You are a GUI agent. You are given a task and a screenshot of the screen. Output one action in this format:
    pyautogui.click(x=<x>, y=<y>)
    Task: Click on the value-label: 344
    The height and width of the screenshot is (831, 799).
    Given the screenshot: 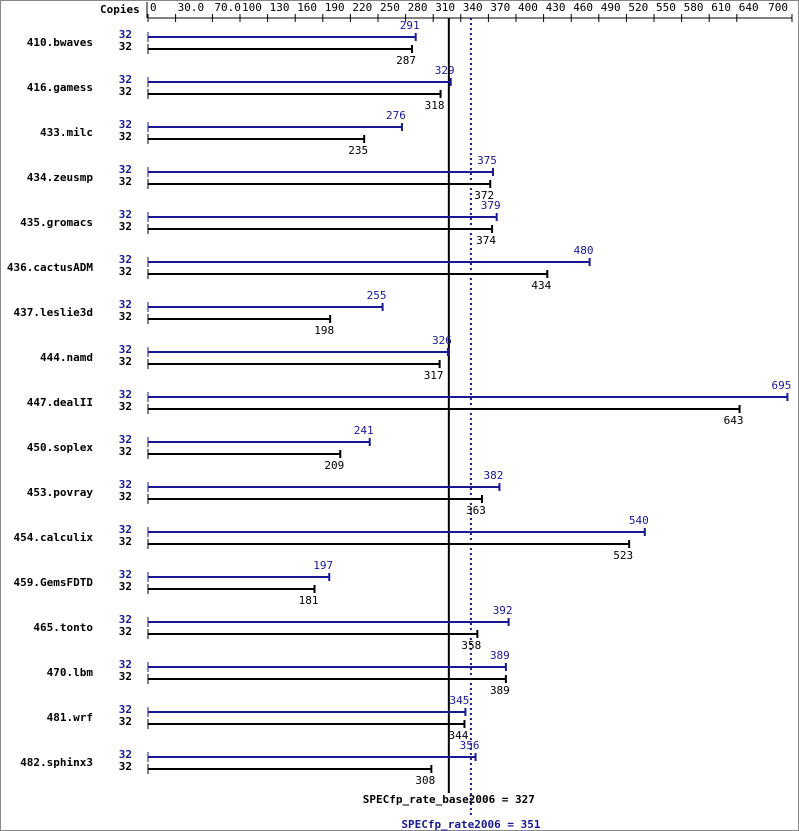 What is the action you would take?
    pyautogui.click(x=459, y=735)
    